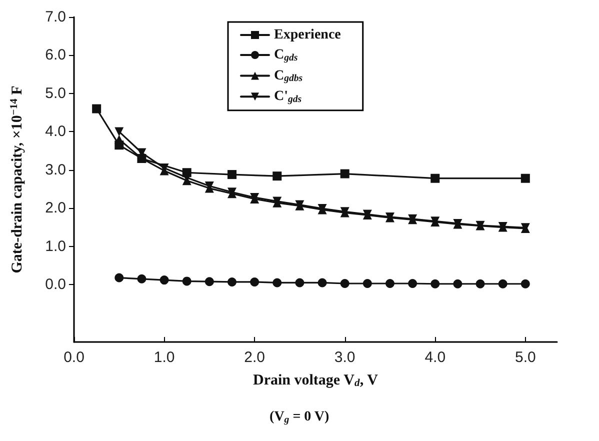  I want to click on y-tick-label: 5.0, so click(55, 93).